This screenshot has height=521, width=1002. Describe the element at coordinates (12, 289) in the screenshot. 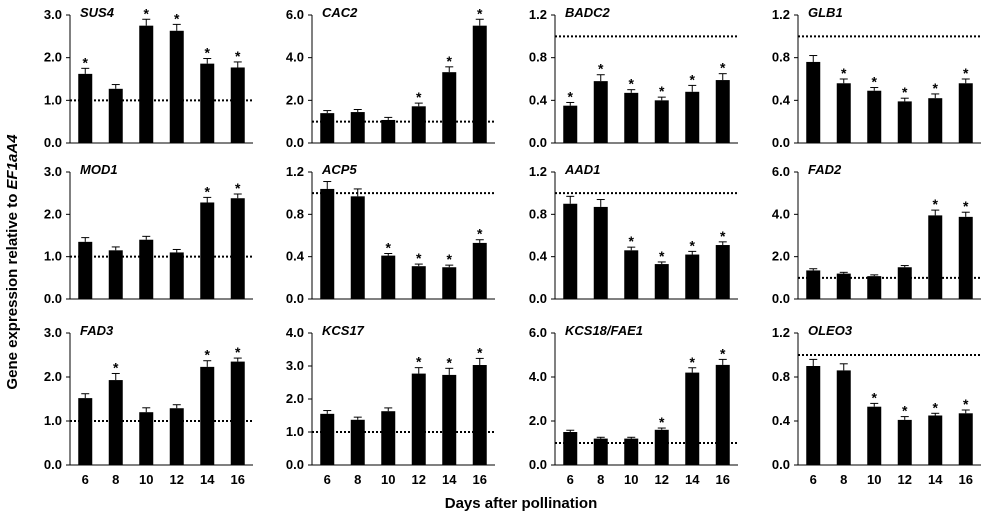

I see `y-axis-label-prefix: Gene expression relative to` at that location.